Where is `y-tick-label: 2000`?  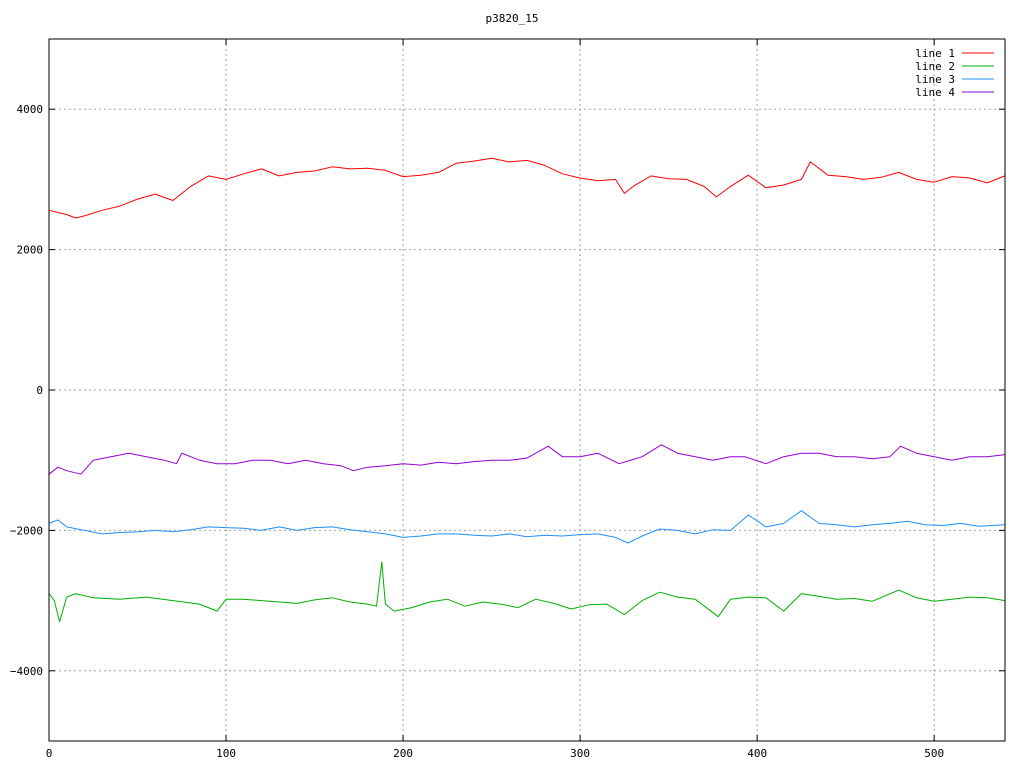 y-tick-label: 2000 is located at coordinates (30, 250).